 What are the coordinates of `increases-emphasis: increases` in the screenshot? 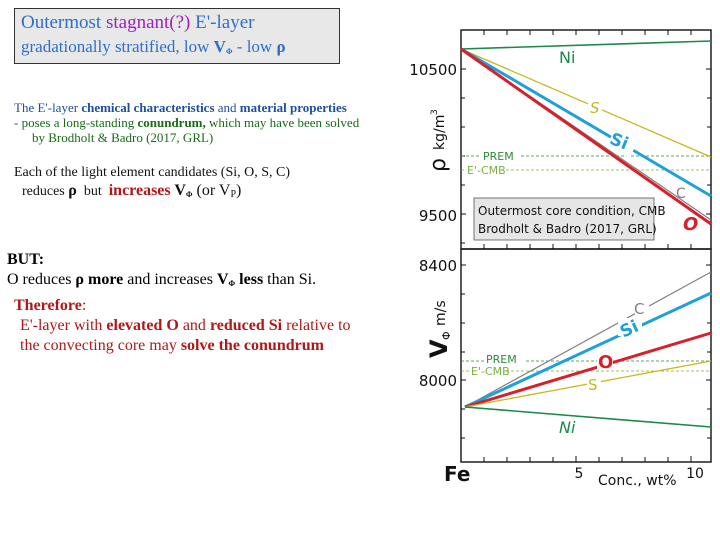 It's located at (139, 190).